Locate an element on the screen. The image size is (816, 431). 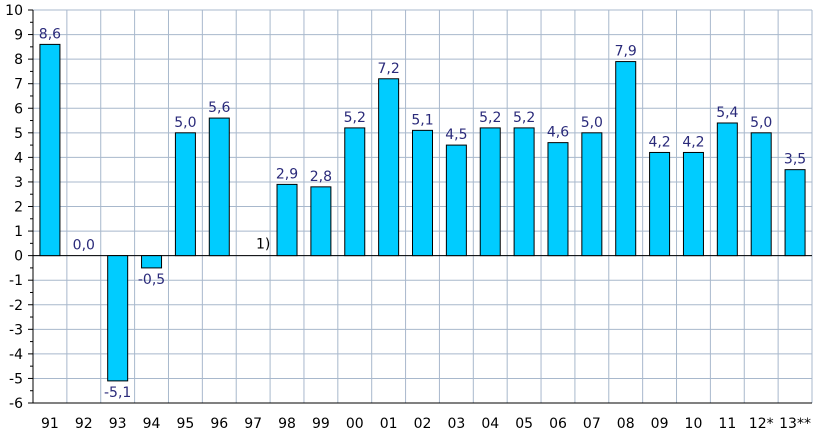
x-tick-label: 10 is located at coordinates (694, 423).